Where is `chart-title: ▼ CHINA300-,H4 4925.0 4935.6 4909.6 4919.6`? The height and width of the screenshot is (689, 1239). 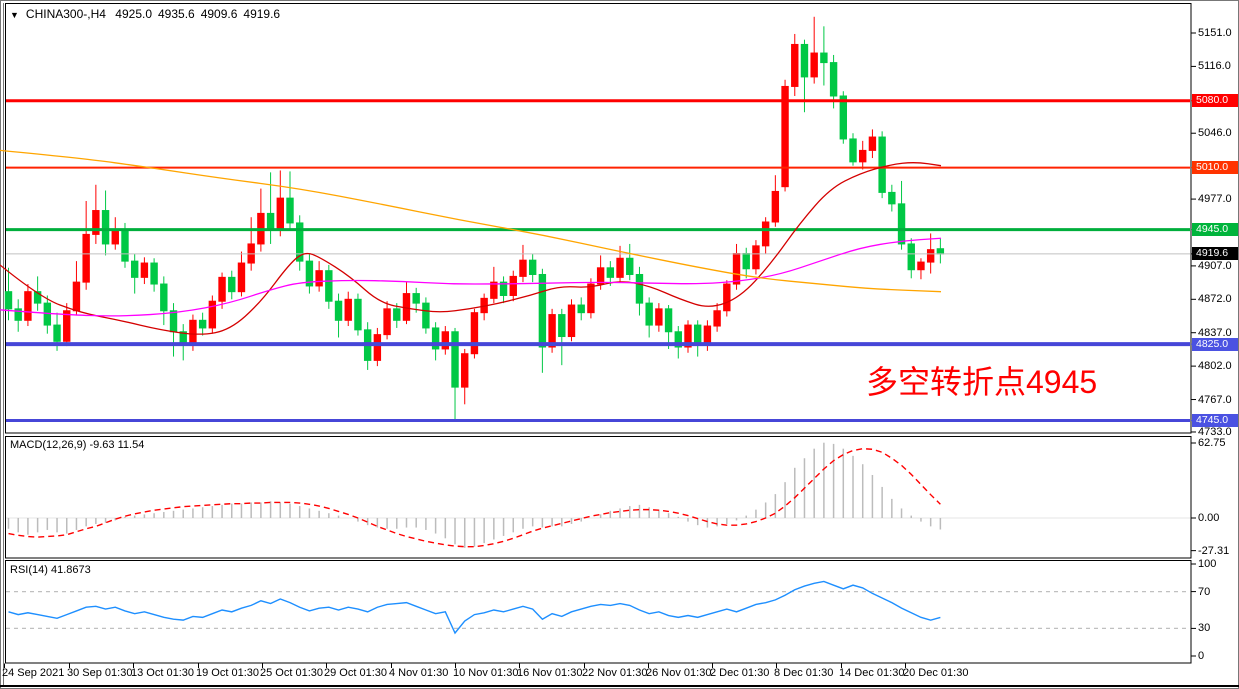 chart-title: ▼ CHINA300-,H4 4925.0 4935.6 4909.6 4919.6 is located at coordinates (148, 14).